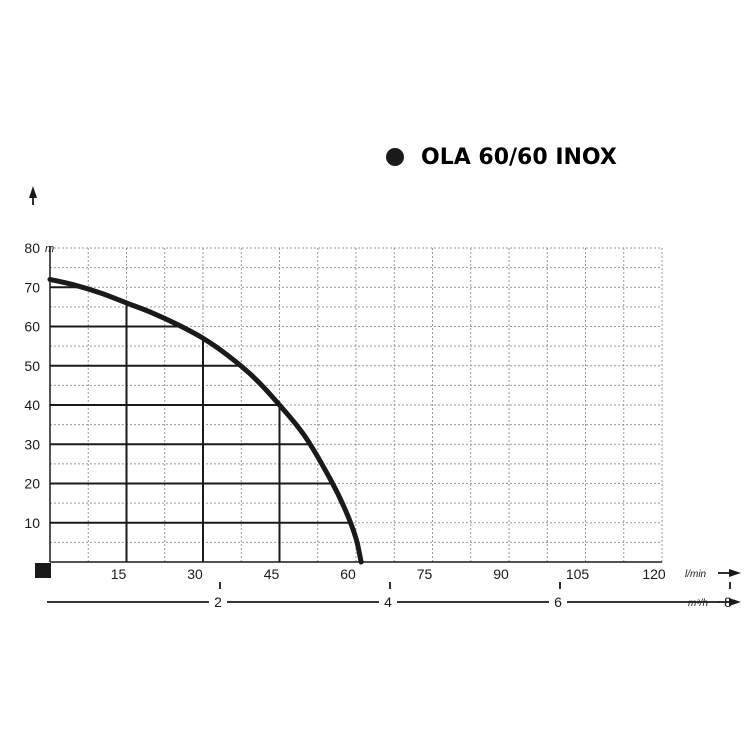 The image size is (750, 750). I want to click on y-tick-label: 40, so click(32, 405).